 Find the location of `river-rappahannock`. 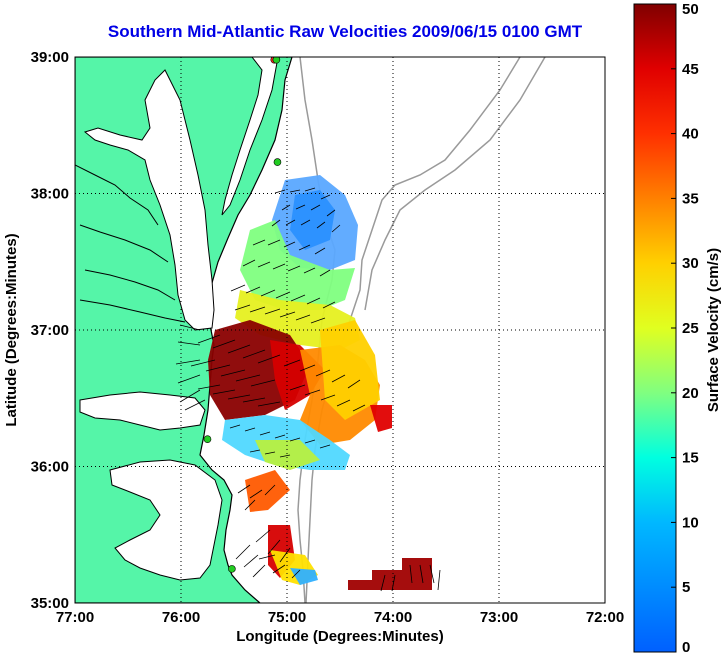

river-rappahannock is located at coordinates (124, 243).